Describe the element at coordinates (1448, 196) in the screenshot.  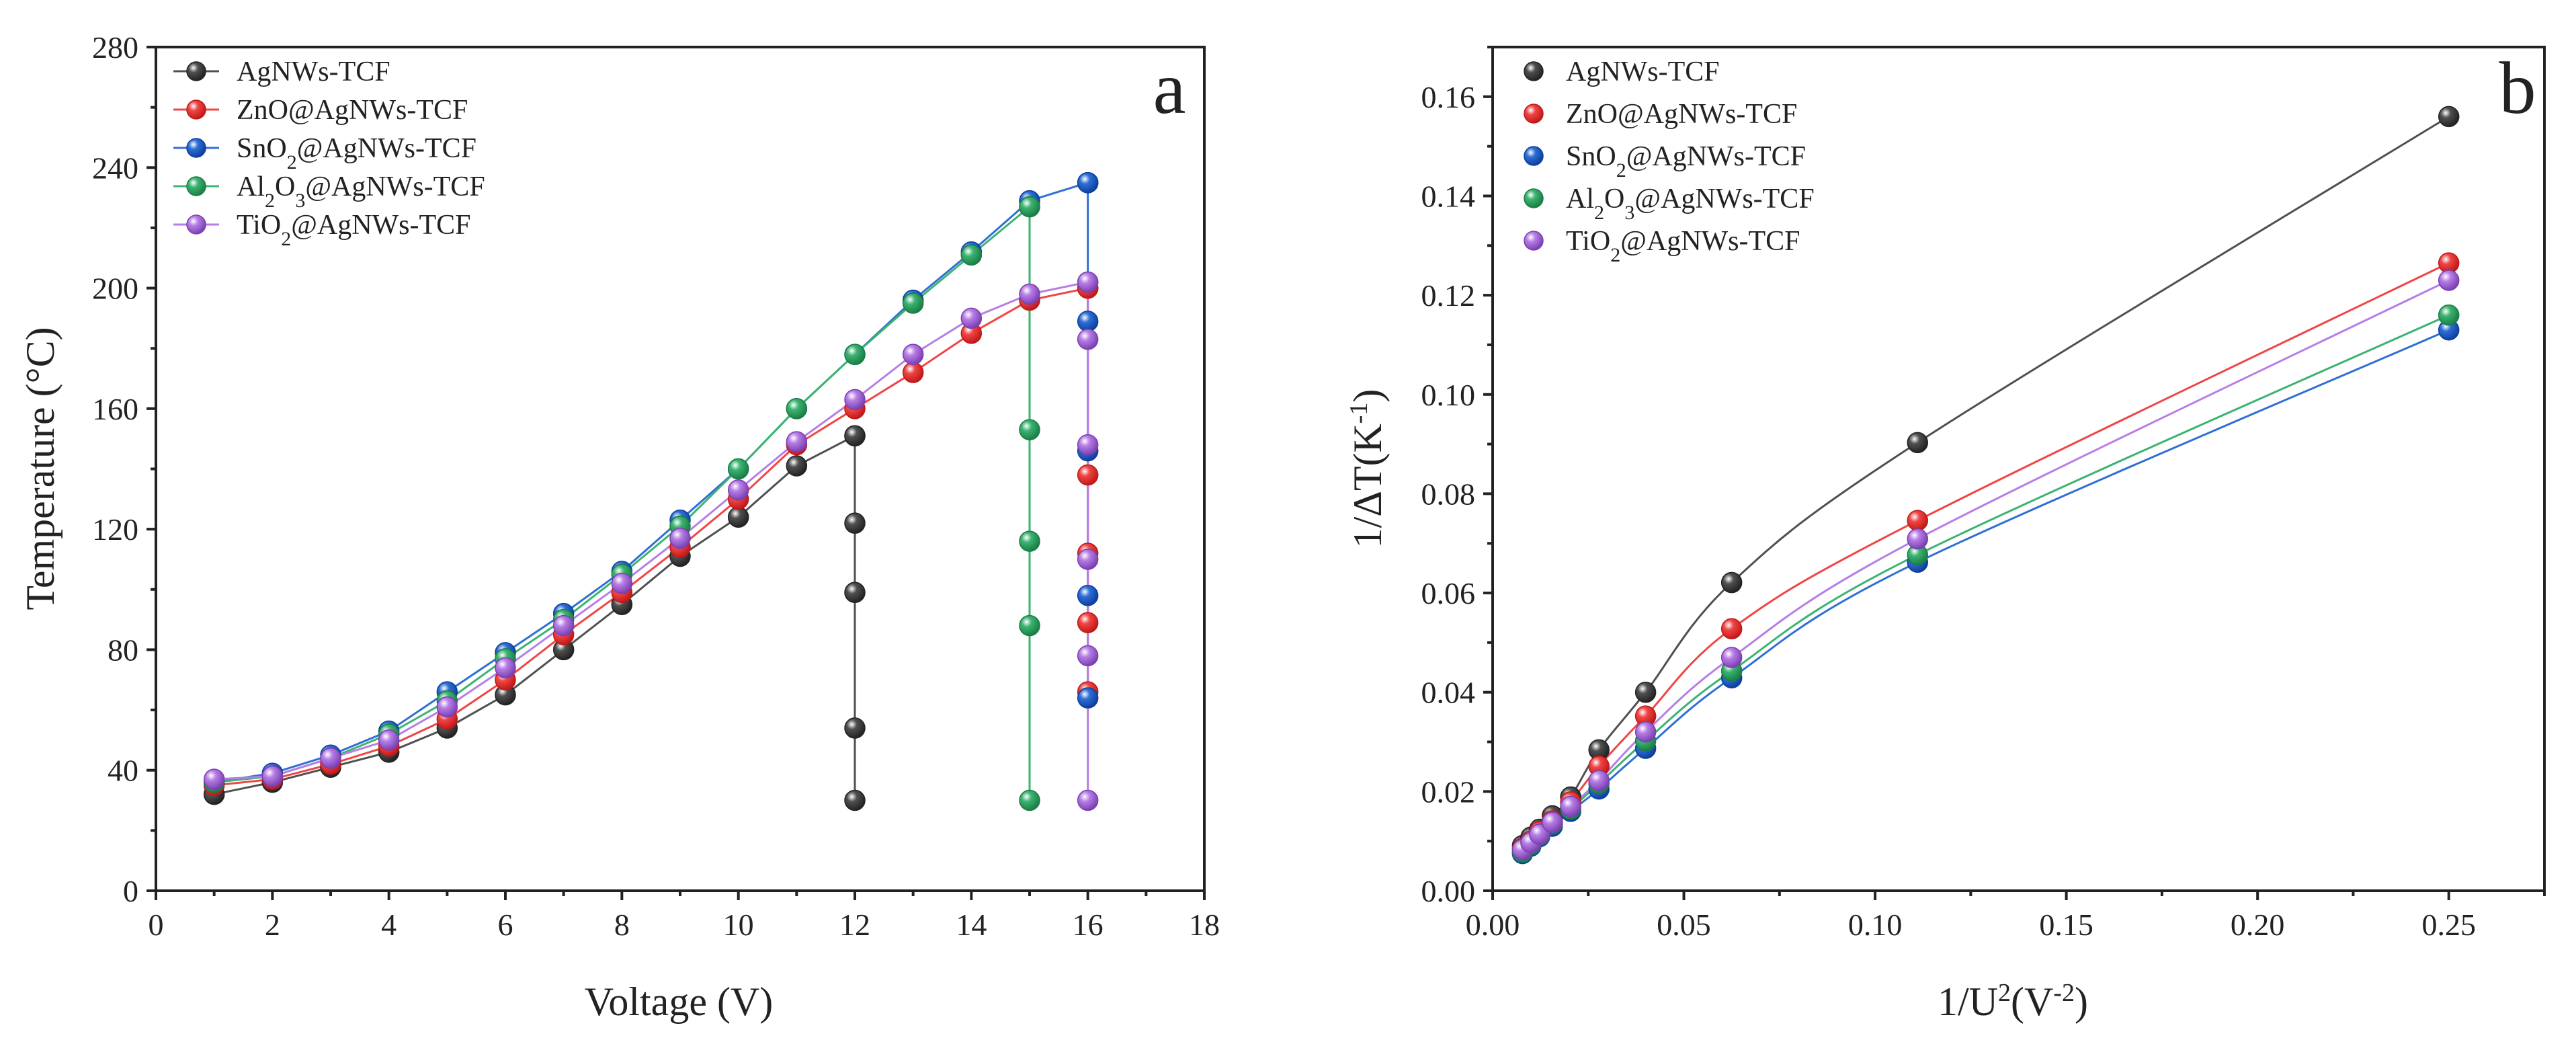
I see `b-y-tick-label: 0.14` at that location.